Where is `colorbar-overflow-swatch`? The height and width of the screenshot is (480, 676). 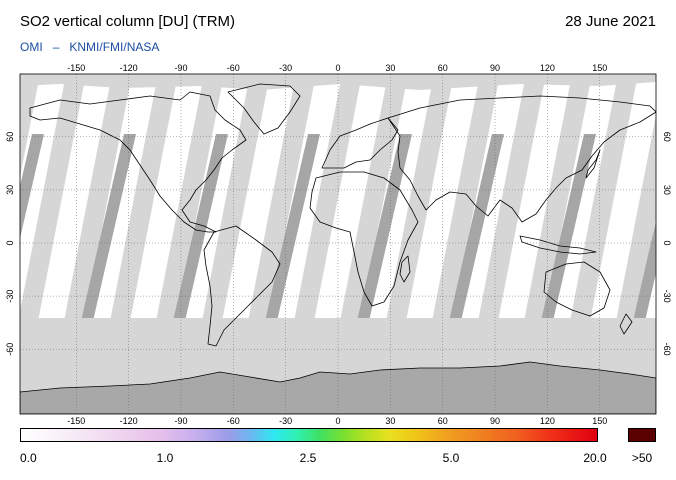 colorbar-overflow-swatch is located at coordinates (642, 435).